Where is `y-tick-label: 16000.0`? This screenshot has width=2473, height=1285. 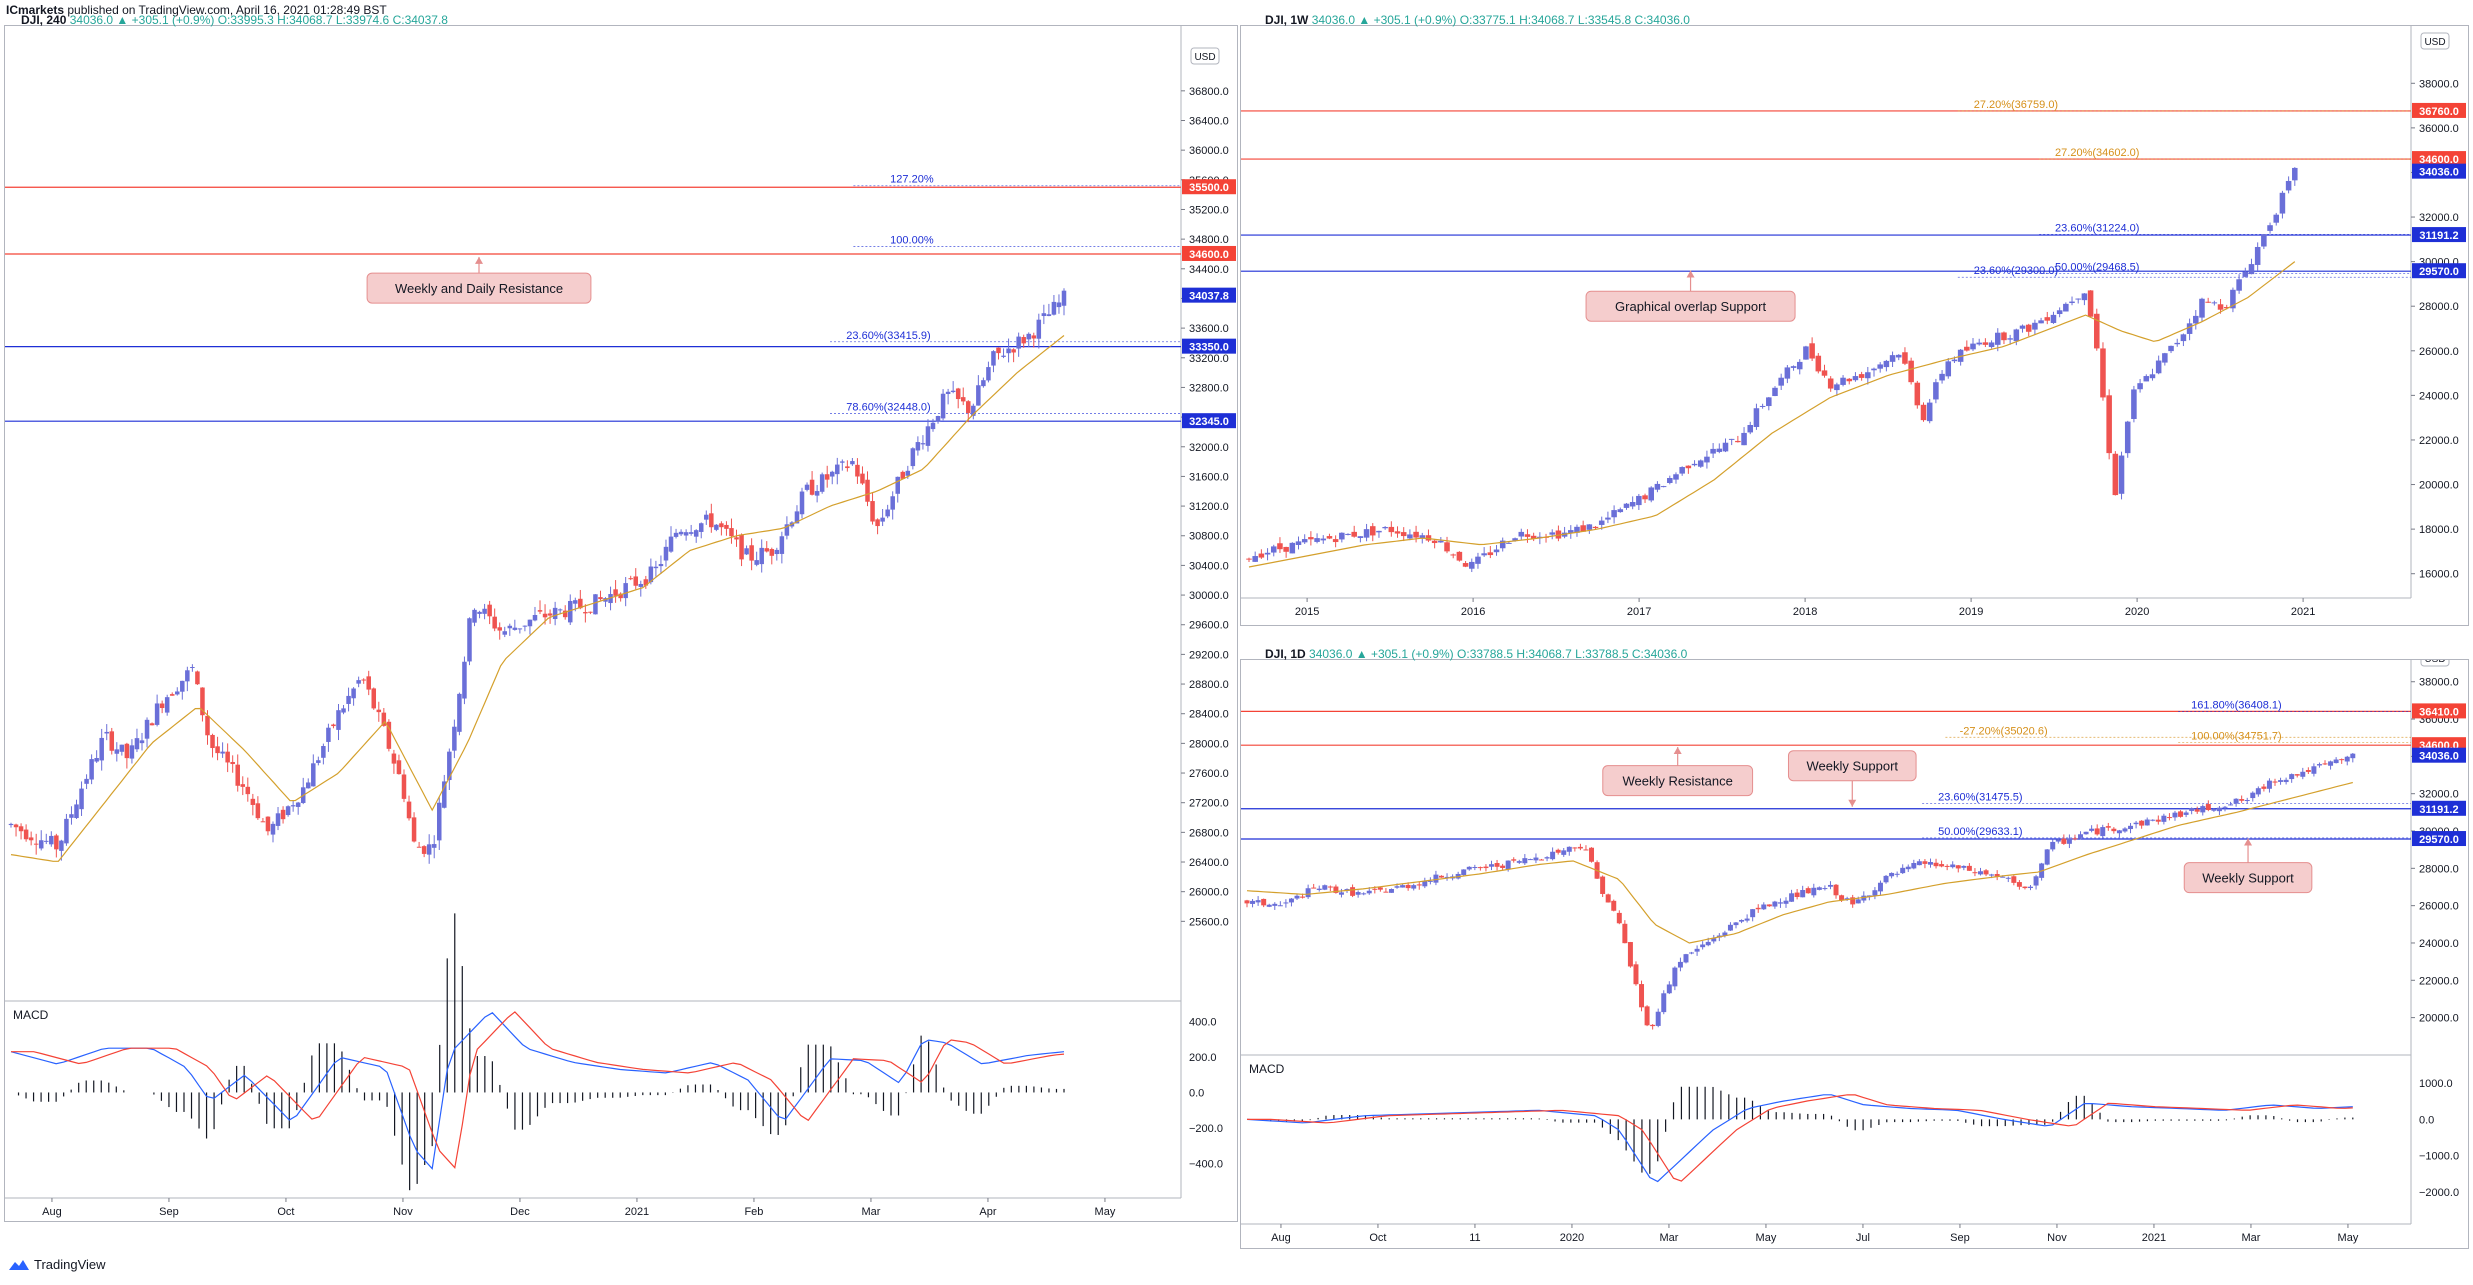 y-tick-label: 16000.0 is located at coordinates (2439, 575).